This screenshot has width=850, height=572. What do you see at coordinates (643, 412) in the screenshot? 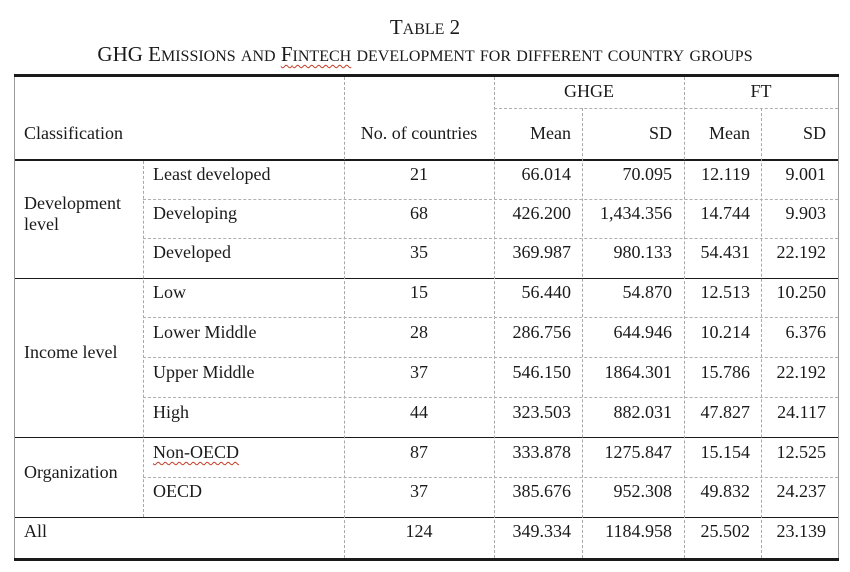
I see `ghge-sd-cell: 882.031` at bounding box center [643, 412].